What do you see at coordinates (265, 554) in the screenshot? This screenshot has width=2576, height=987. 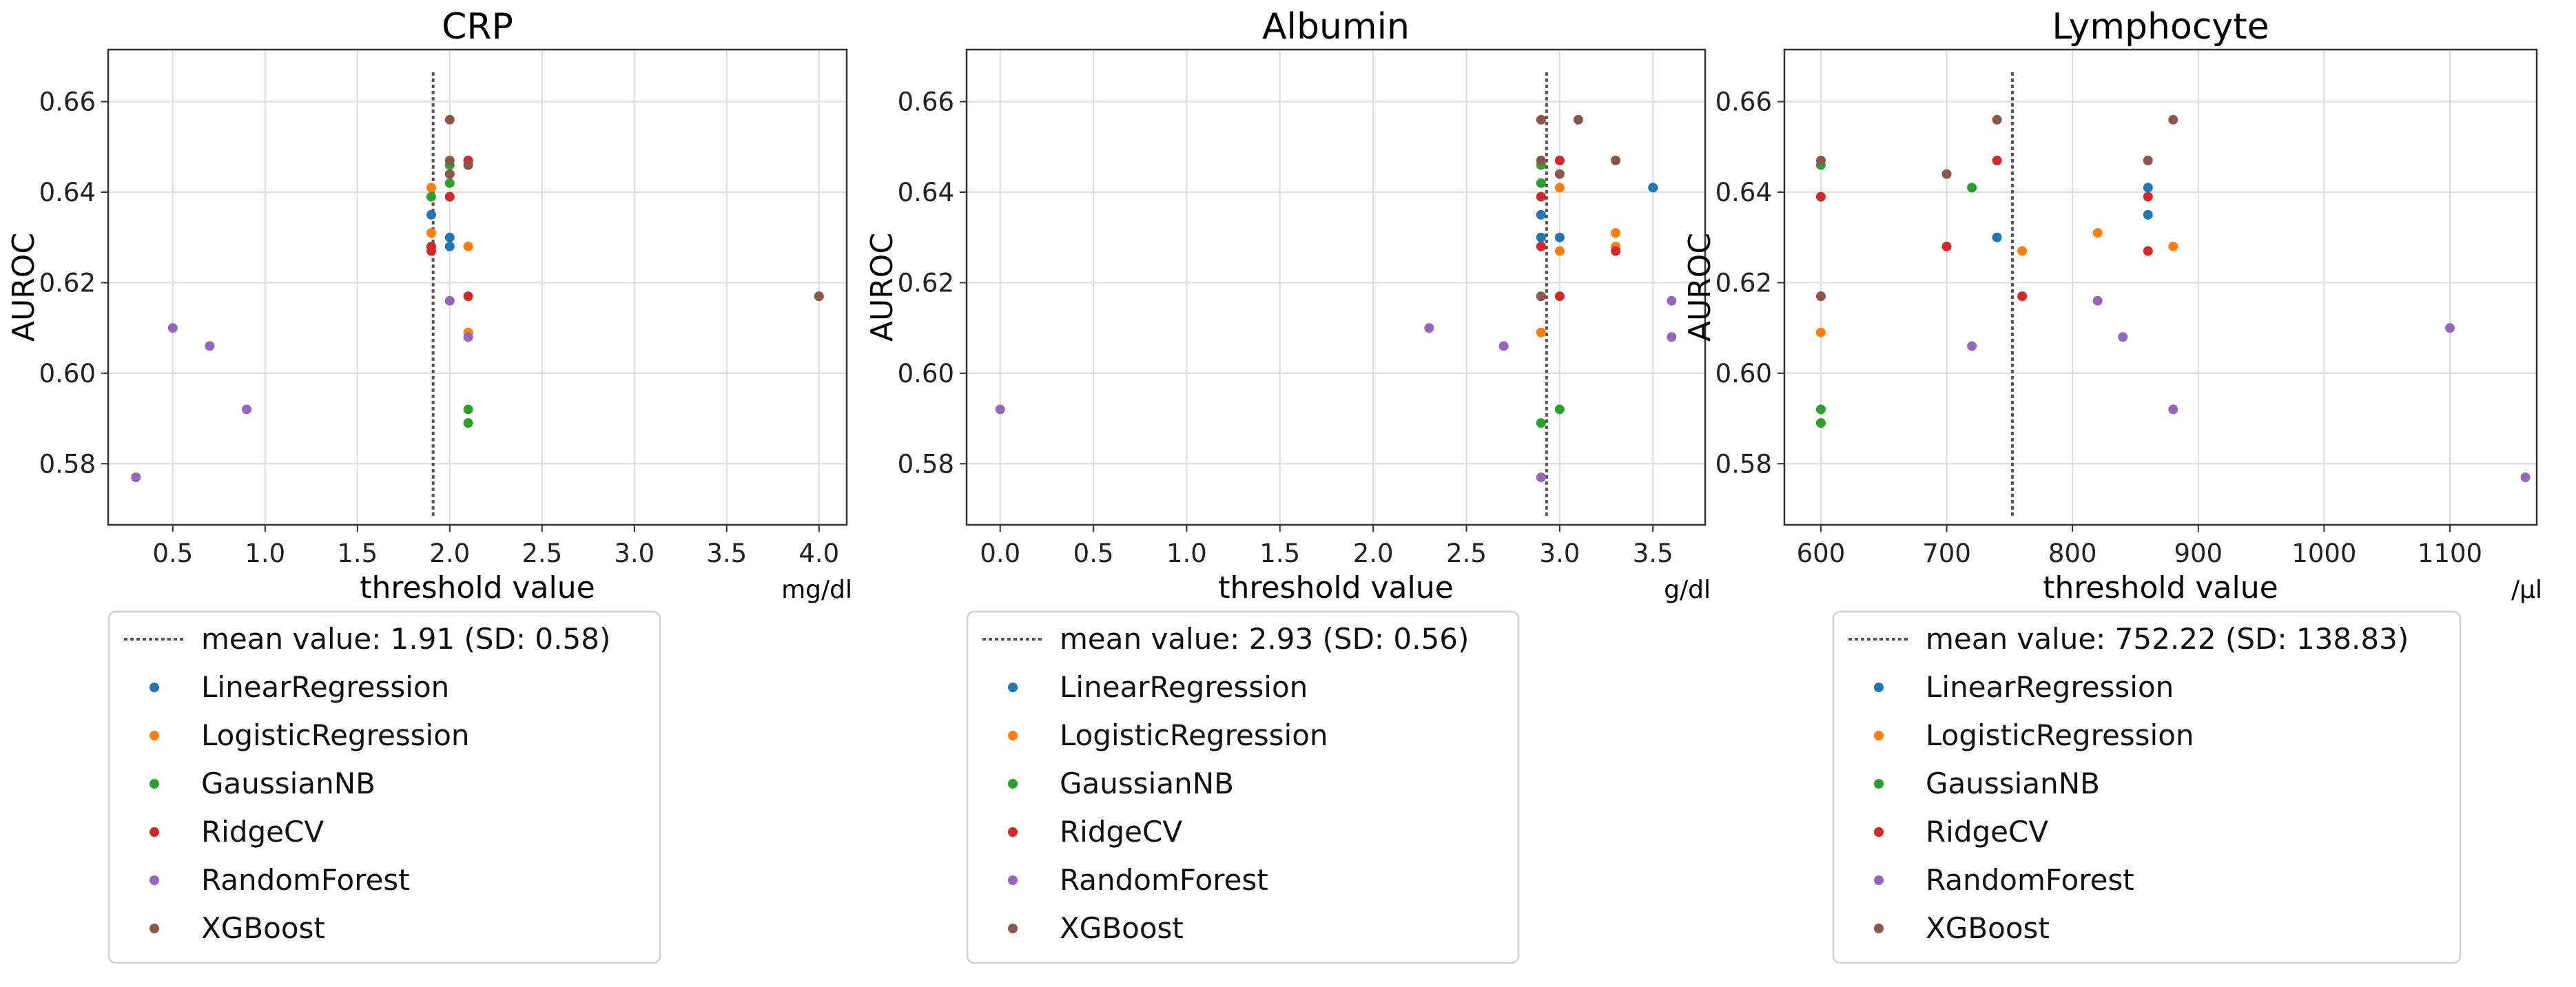 I see `x-tick-label: 1.0` at bounding box center [265, 554].